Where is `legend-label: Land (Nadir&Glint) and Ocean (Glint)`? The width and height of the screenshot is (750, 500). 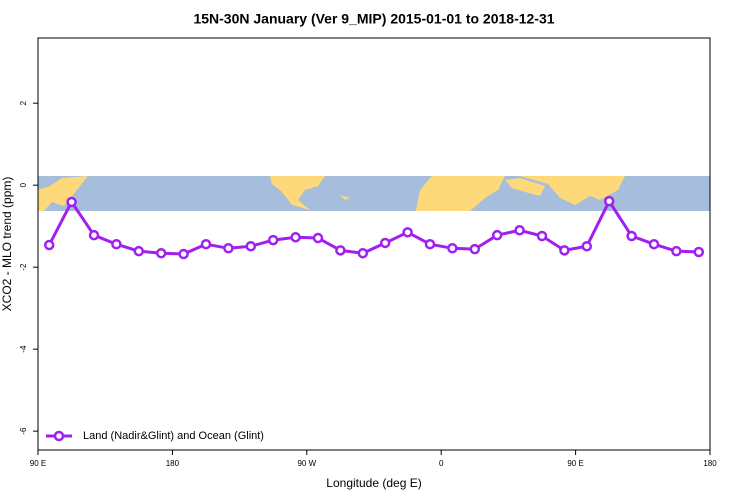 legend-label: Land (Nadir&Glint) and Ocean (Glint) is located at coordinates (173, 436).